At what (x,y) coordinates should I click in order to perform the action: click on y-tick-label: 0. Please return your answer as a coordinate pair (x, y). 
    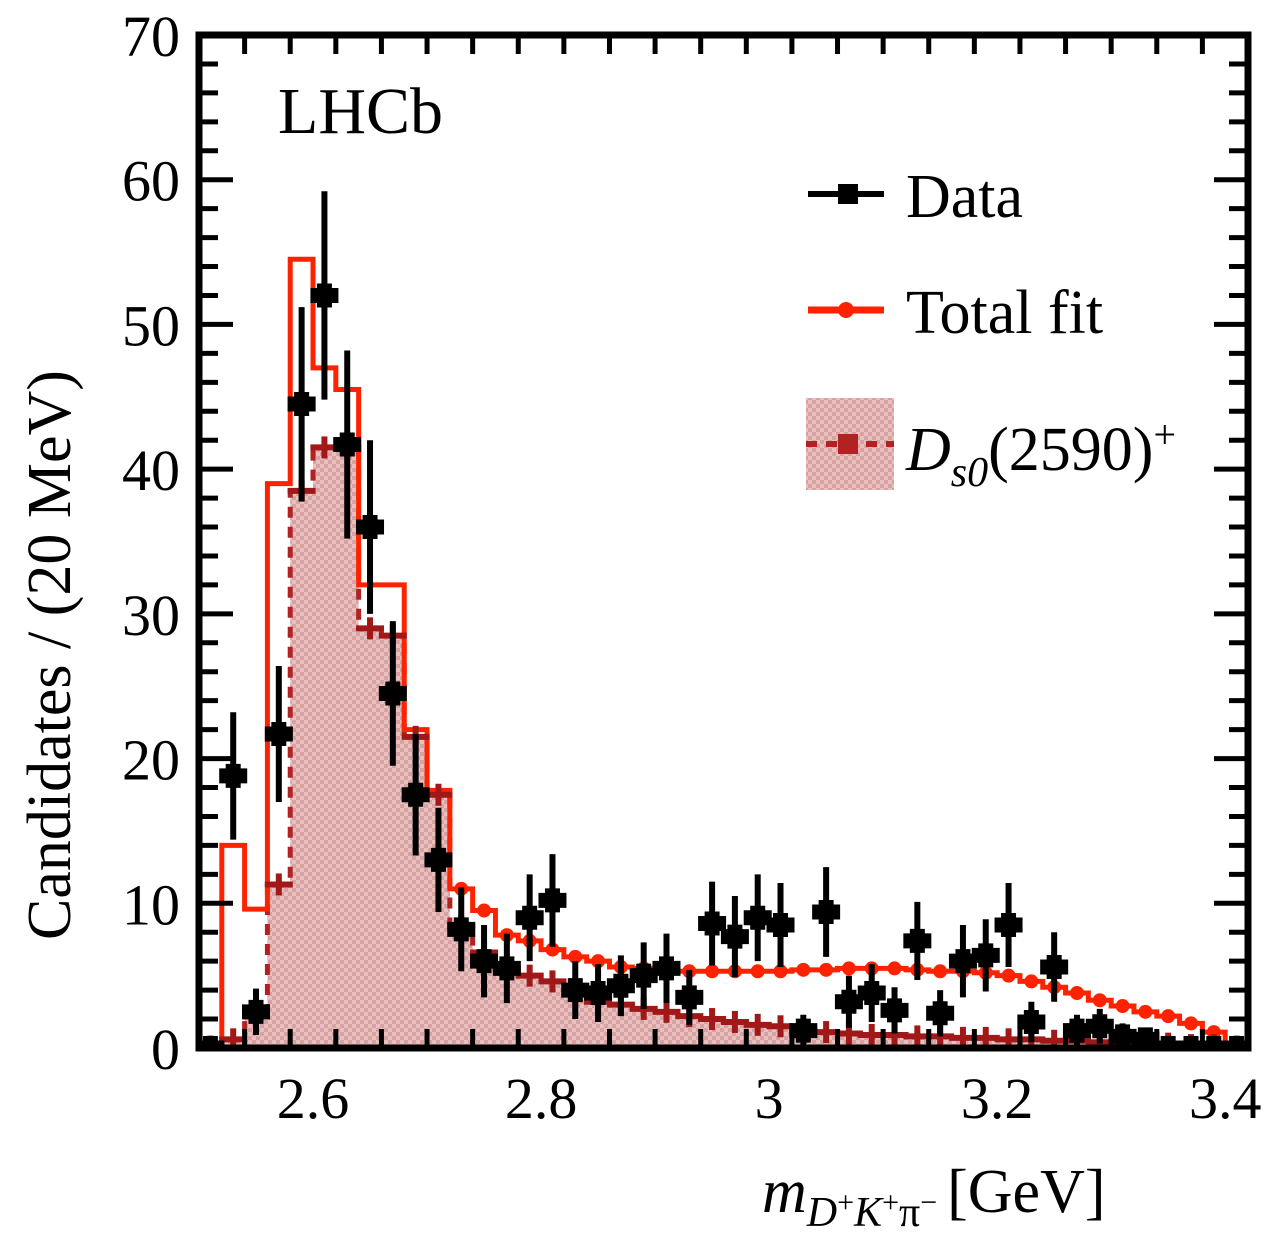
    Looking at the image, I should click on (165, 1049).